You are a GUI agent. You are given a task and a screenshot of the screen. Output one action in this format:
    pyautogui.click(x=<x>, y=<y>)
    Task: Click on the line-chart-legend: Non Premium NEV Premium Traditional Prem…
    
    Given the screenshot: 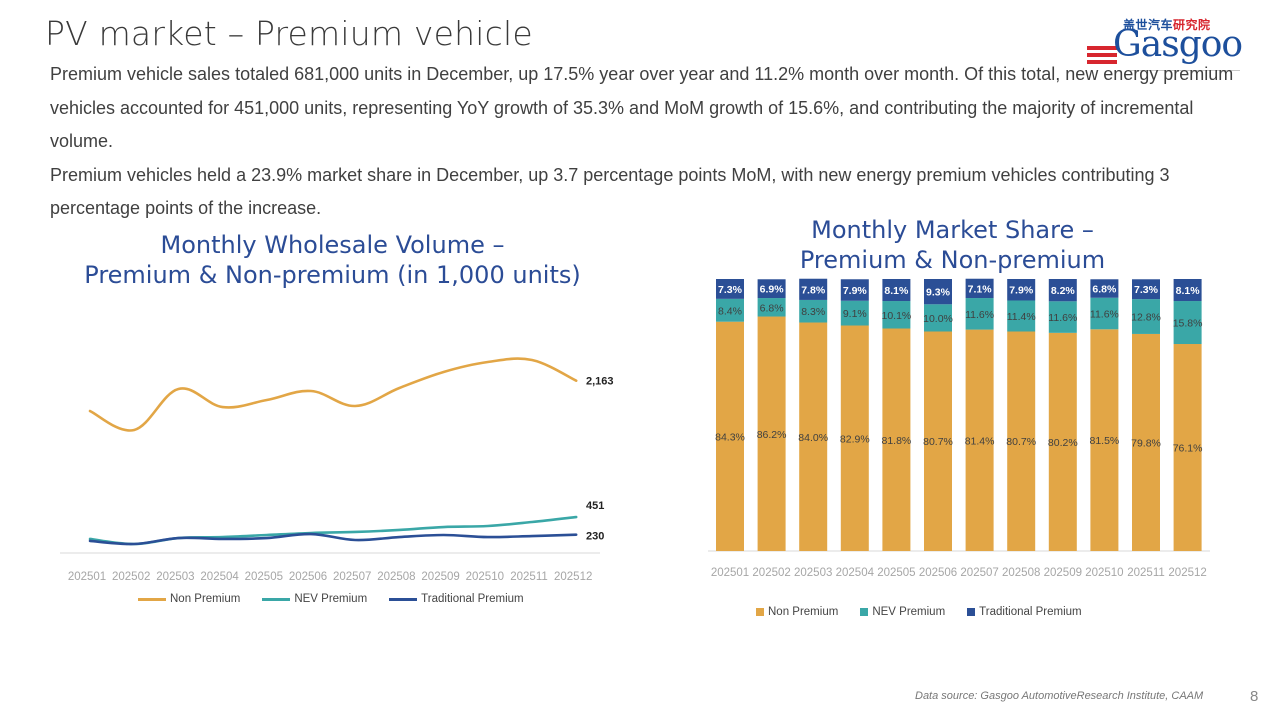 What is the action you would take?
    pyautogui.click(x=331, y=599)
    